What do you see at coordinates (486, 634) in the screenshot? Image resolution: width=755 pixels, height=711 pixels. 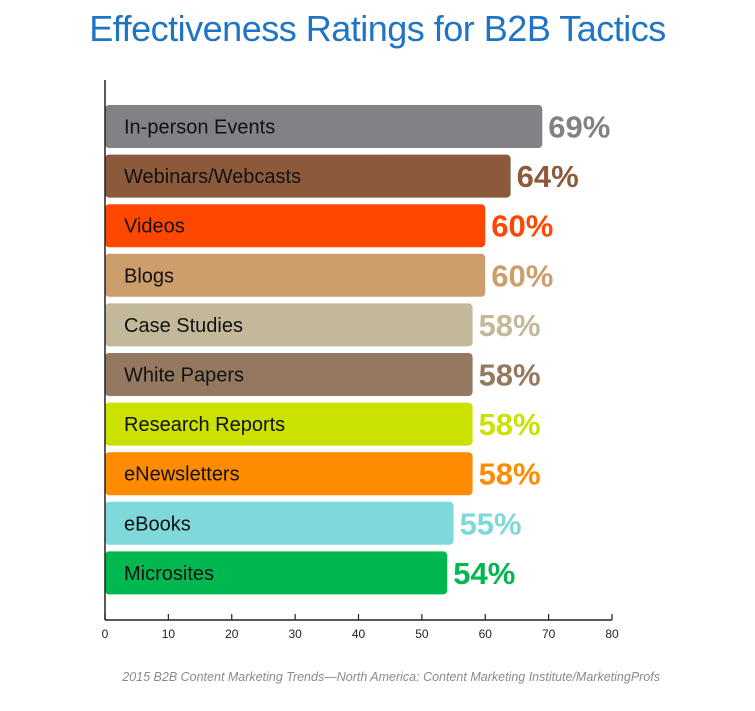 I see `x-tick-label: 60` at bounding box center [486, 634].